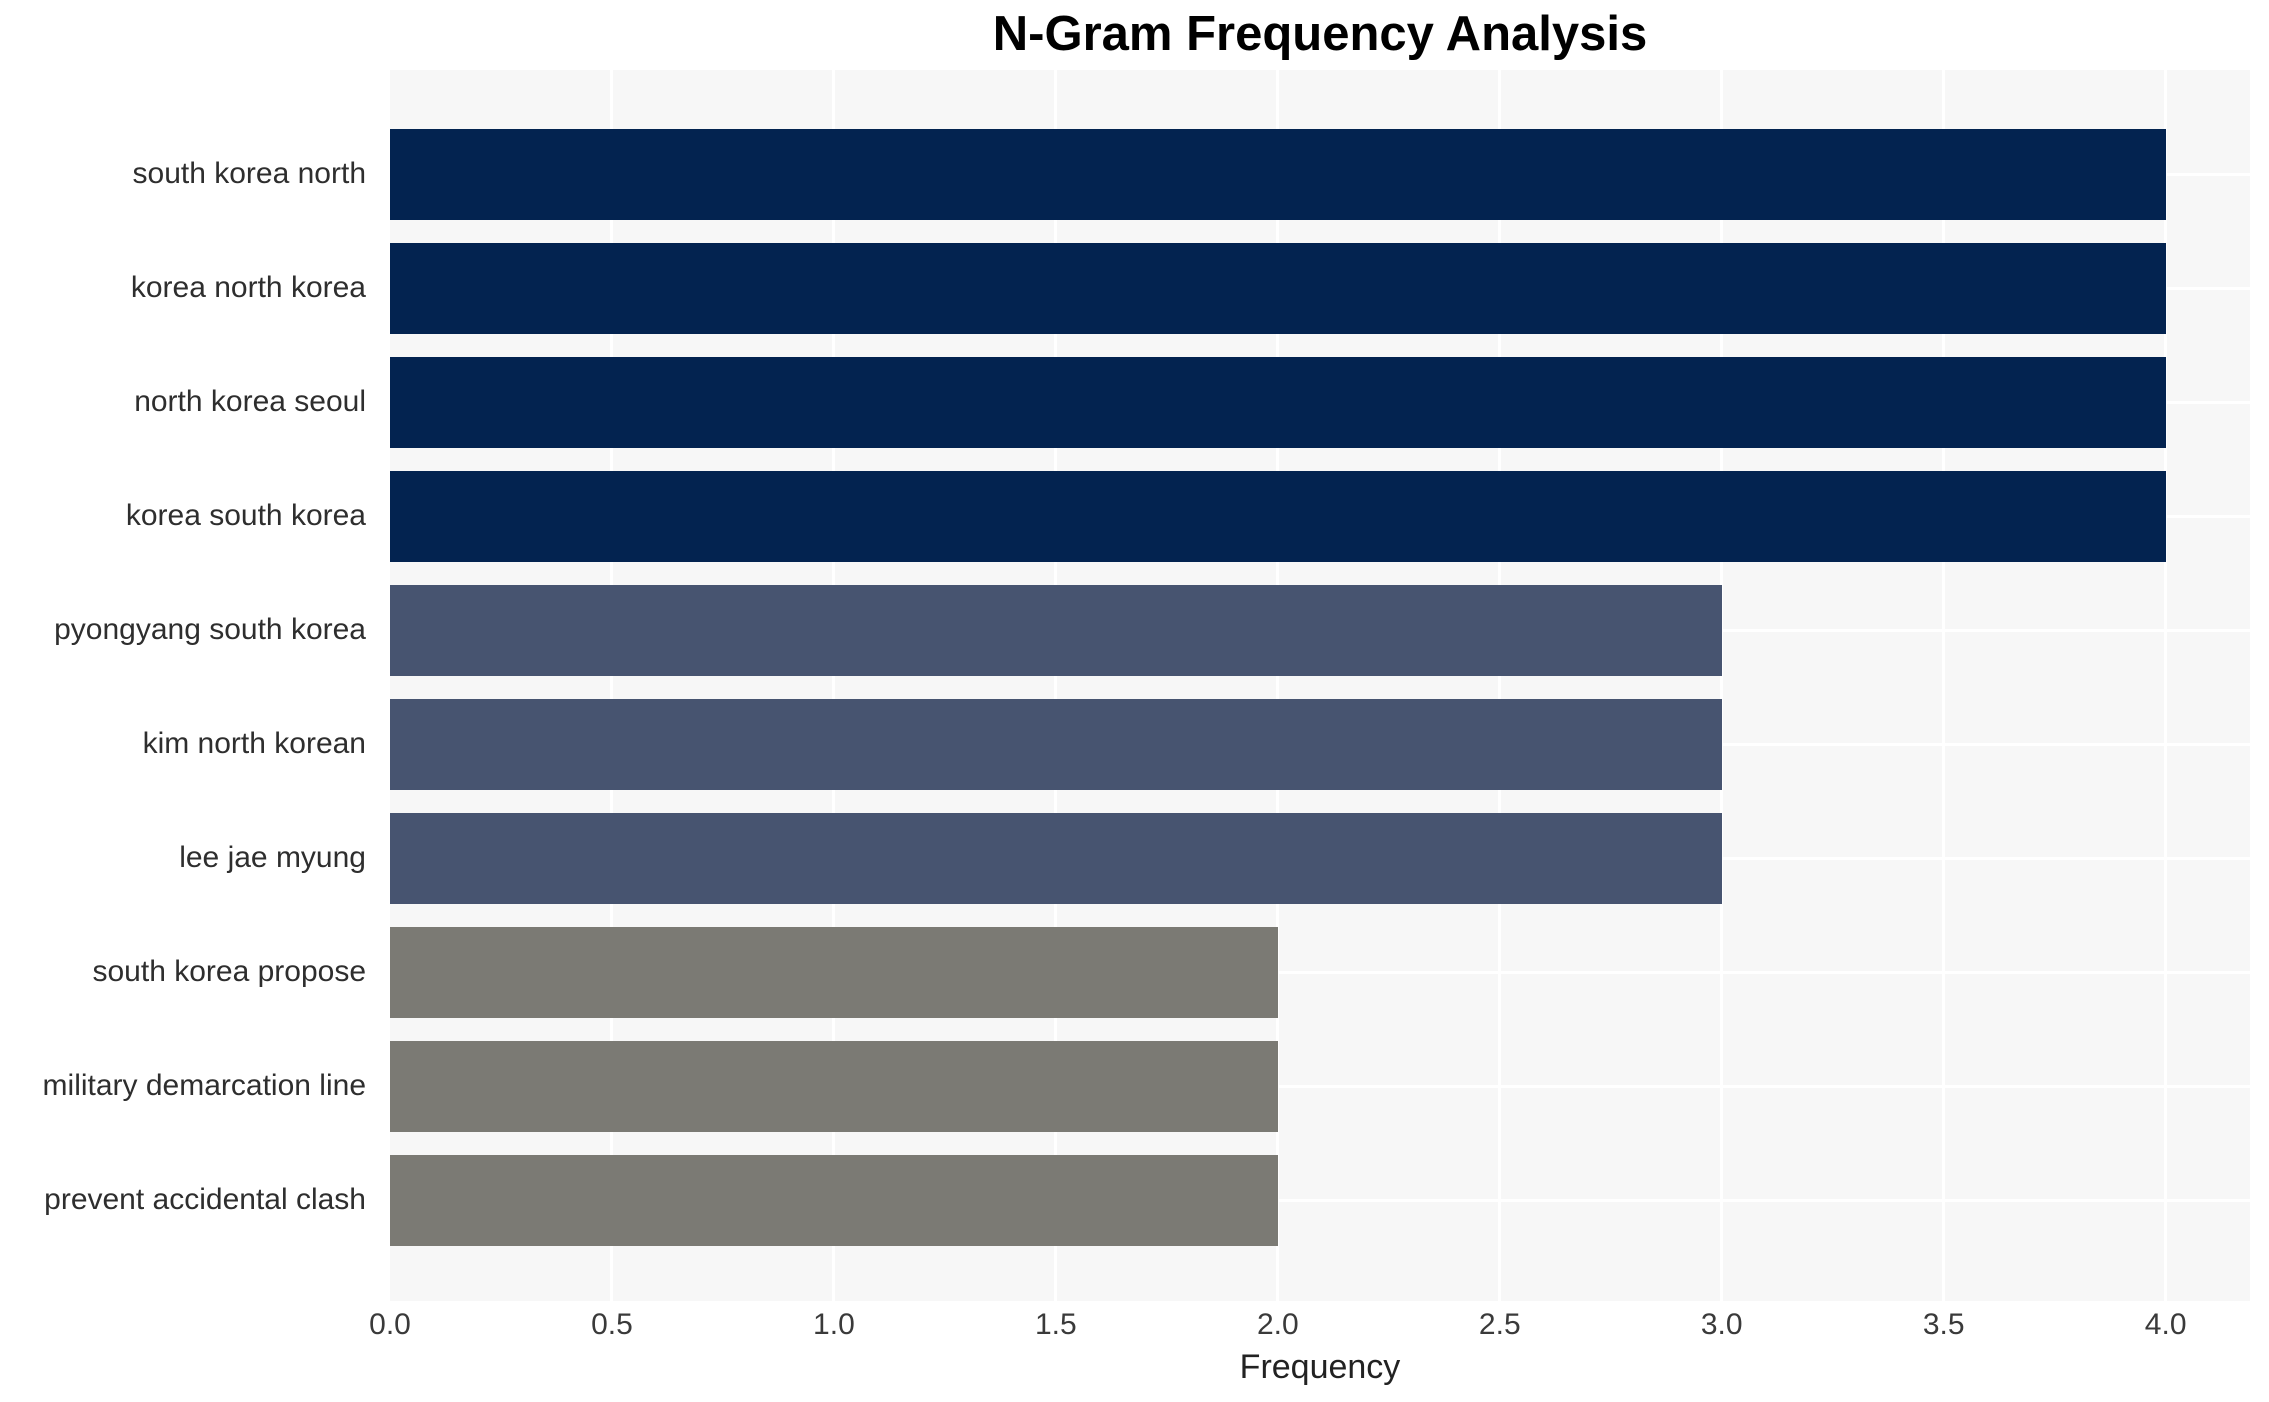  Describe the element at coordinates (1320, 34) in the screenshot. I see `chart-title: N-Gram Frequency Analysis` at that location.